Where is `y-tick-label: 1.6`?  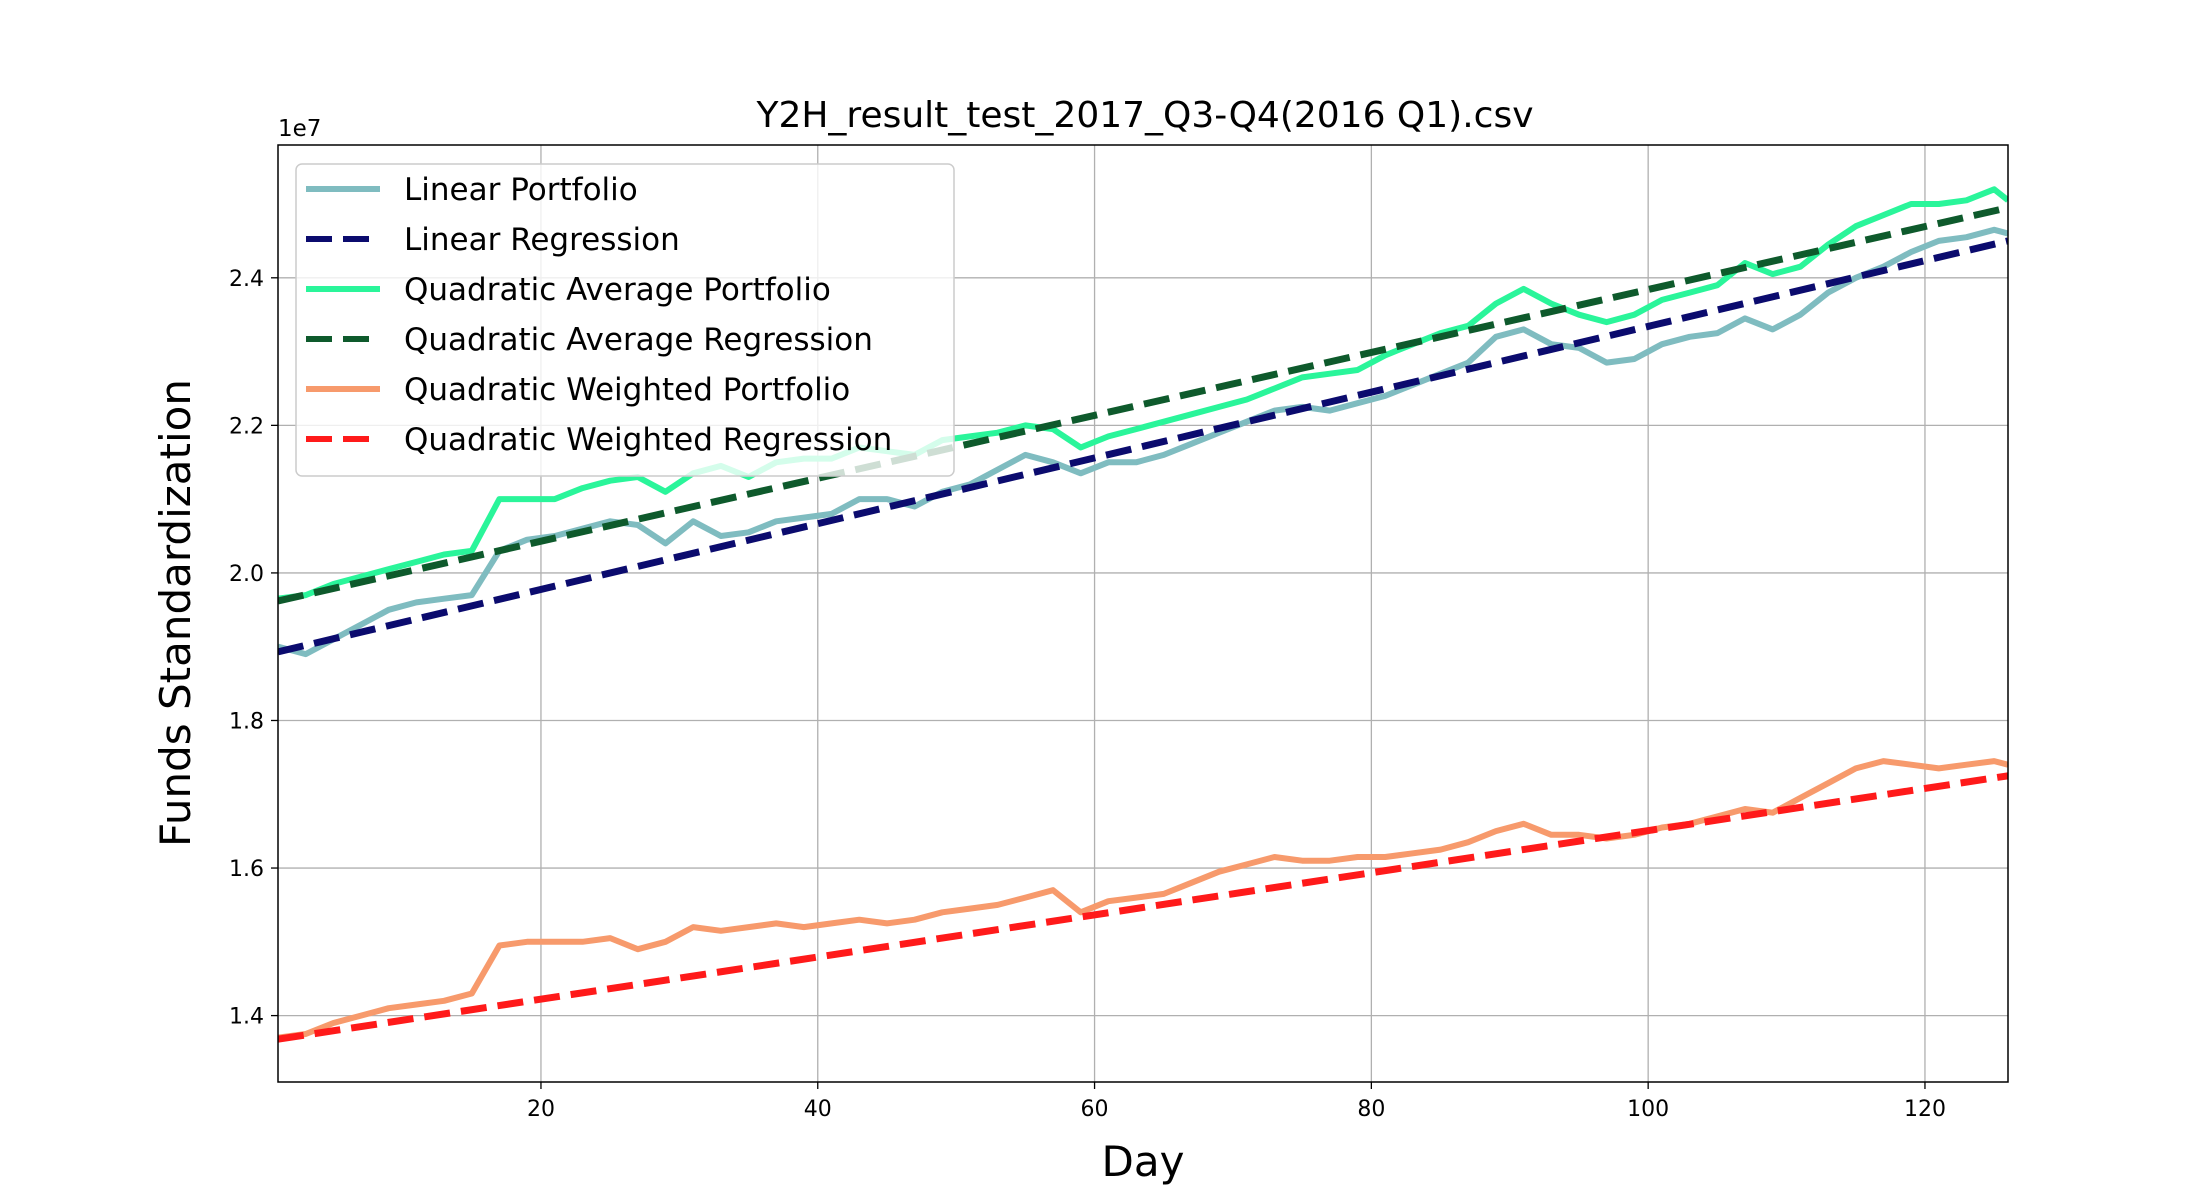
y-tick-label: 1.6 is located at coordinates (246, 869).